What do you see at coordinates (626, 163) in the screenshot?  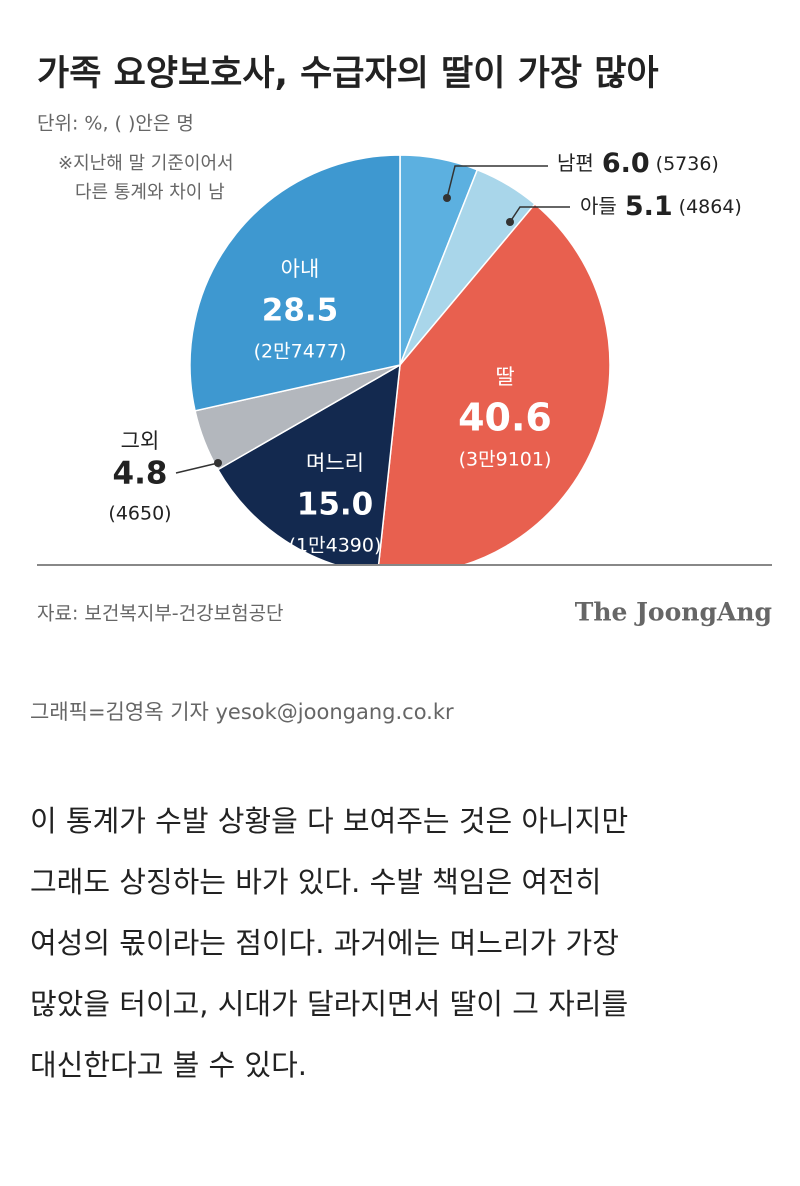 I see `slice-label-part: 6.0` at bounding box center [626, 163].